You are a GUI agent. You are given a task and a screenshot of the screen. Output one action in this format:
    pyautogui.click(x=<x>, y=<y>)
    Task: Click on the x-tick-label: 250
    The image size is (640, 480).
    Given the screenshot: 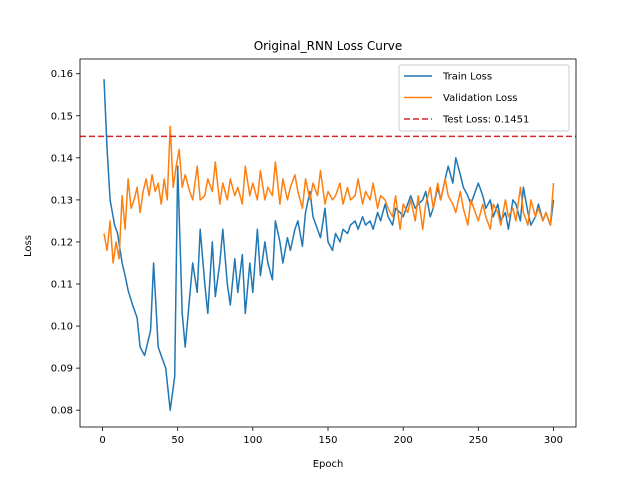 What is the action you would take?
    pyautogui.click(x=478, y=440)
    